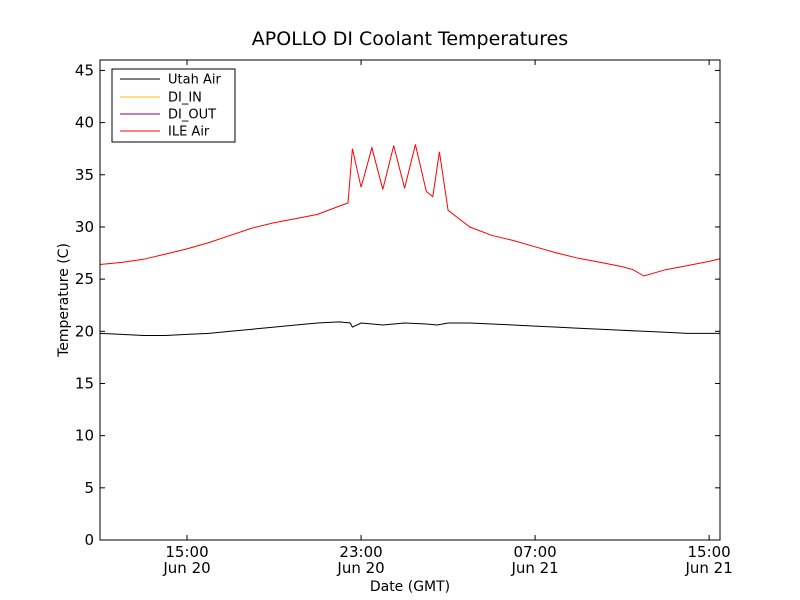 This screenshot has height=600, width=800. I want to click on series-line-utah-air, so click(410, 328).